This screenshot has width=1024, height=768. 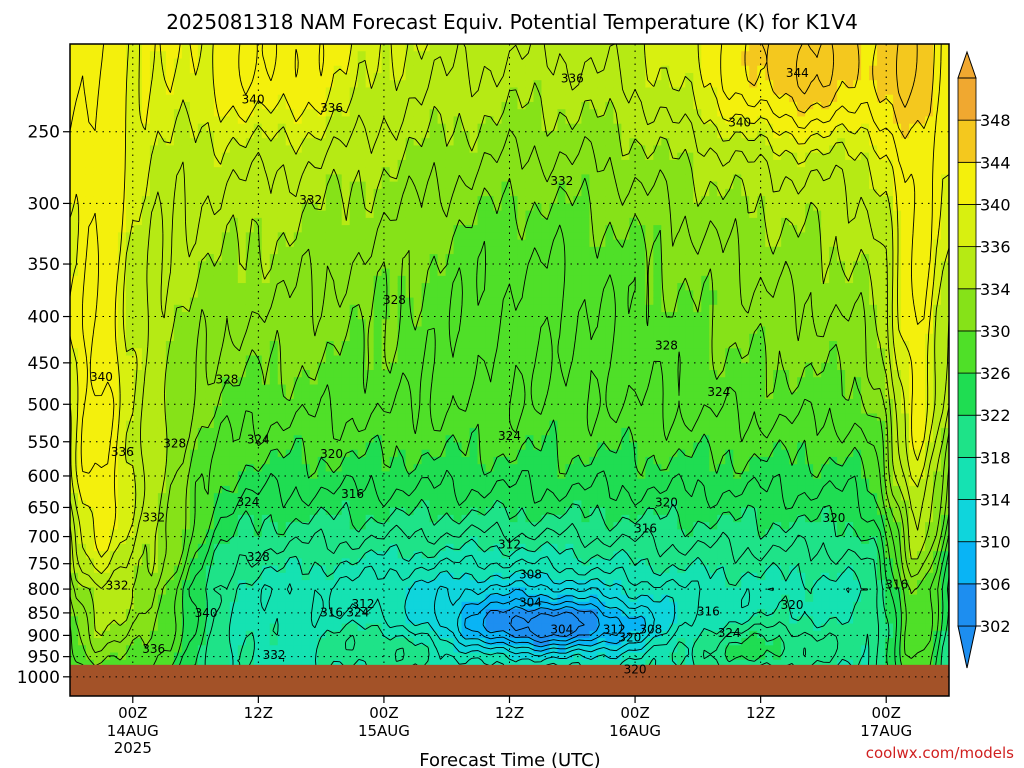 What do you see at coordinates (133, 748) in the screenshot?
I see `x-tick-sublabel: 2025` at bounding box center [133, 748].